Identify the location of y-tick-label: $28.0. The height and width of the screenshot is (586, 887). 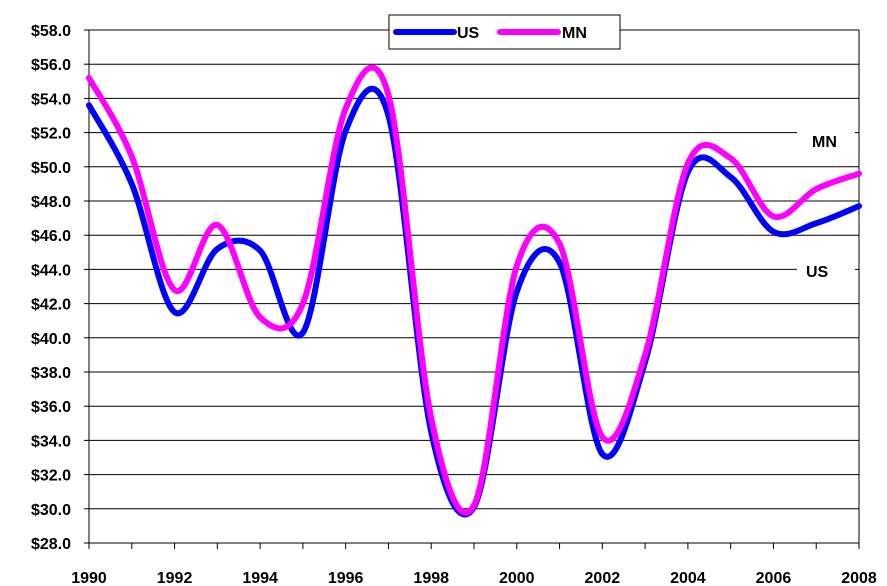
(51, 544).